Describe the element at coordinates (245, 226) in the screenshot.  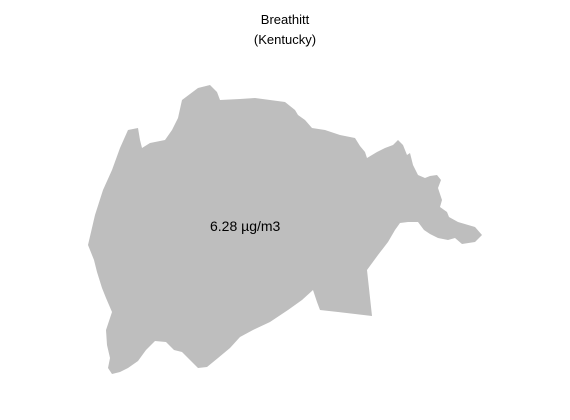
I see `region-value-label: 6.28 µg/m3` at that location.